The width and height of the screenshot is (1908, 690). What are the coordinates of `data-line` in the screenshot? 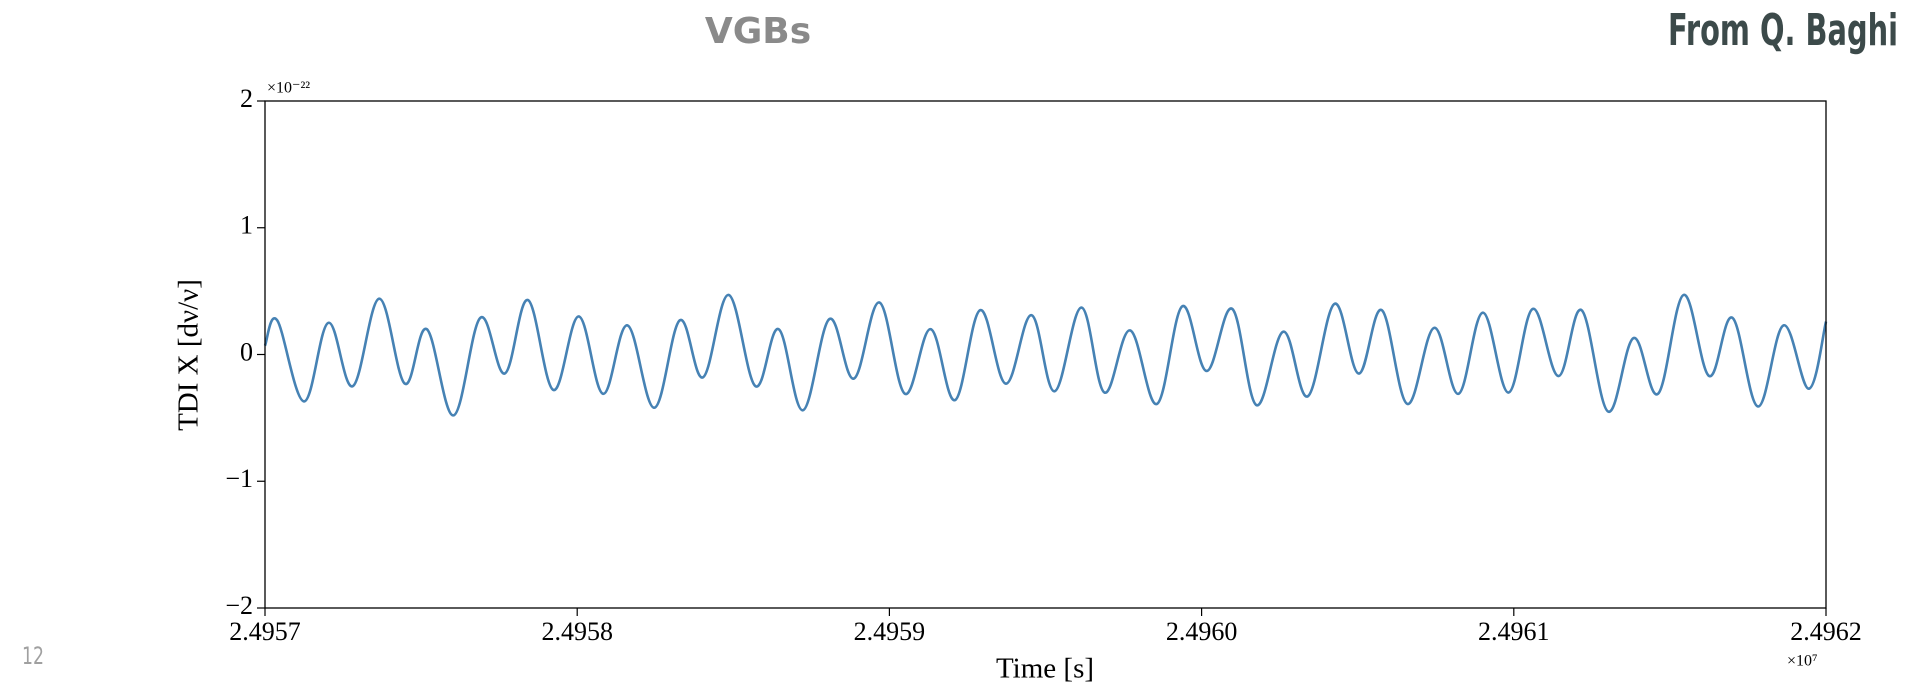 It's located at (1045, 355).